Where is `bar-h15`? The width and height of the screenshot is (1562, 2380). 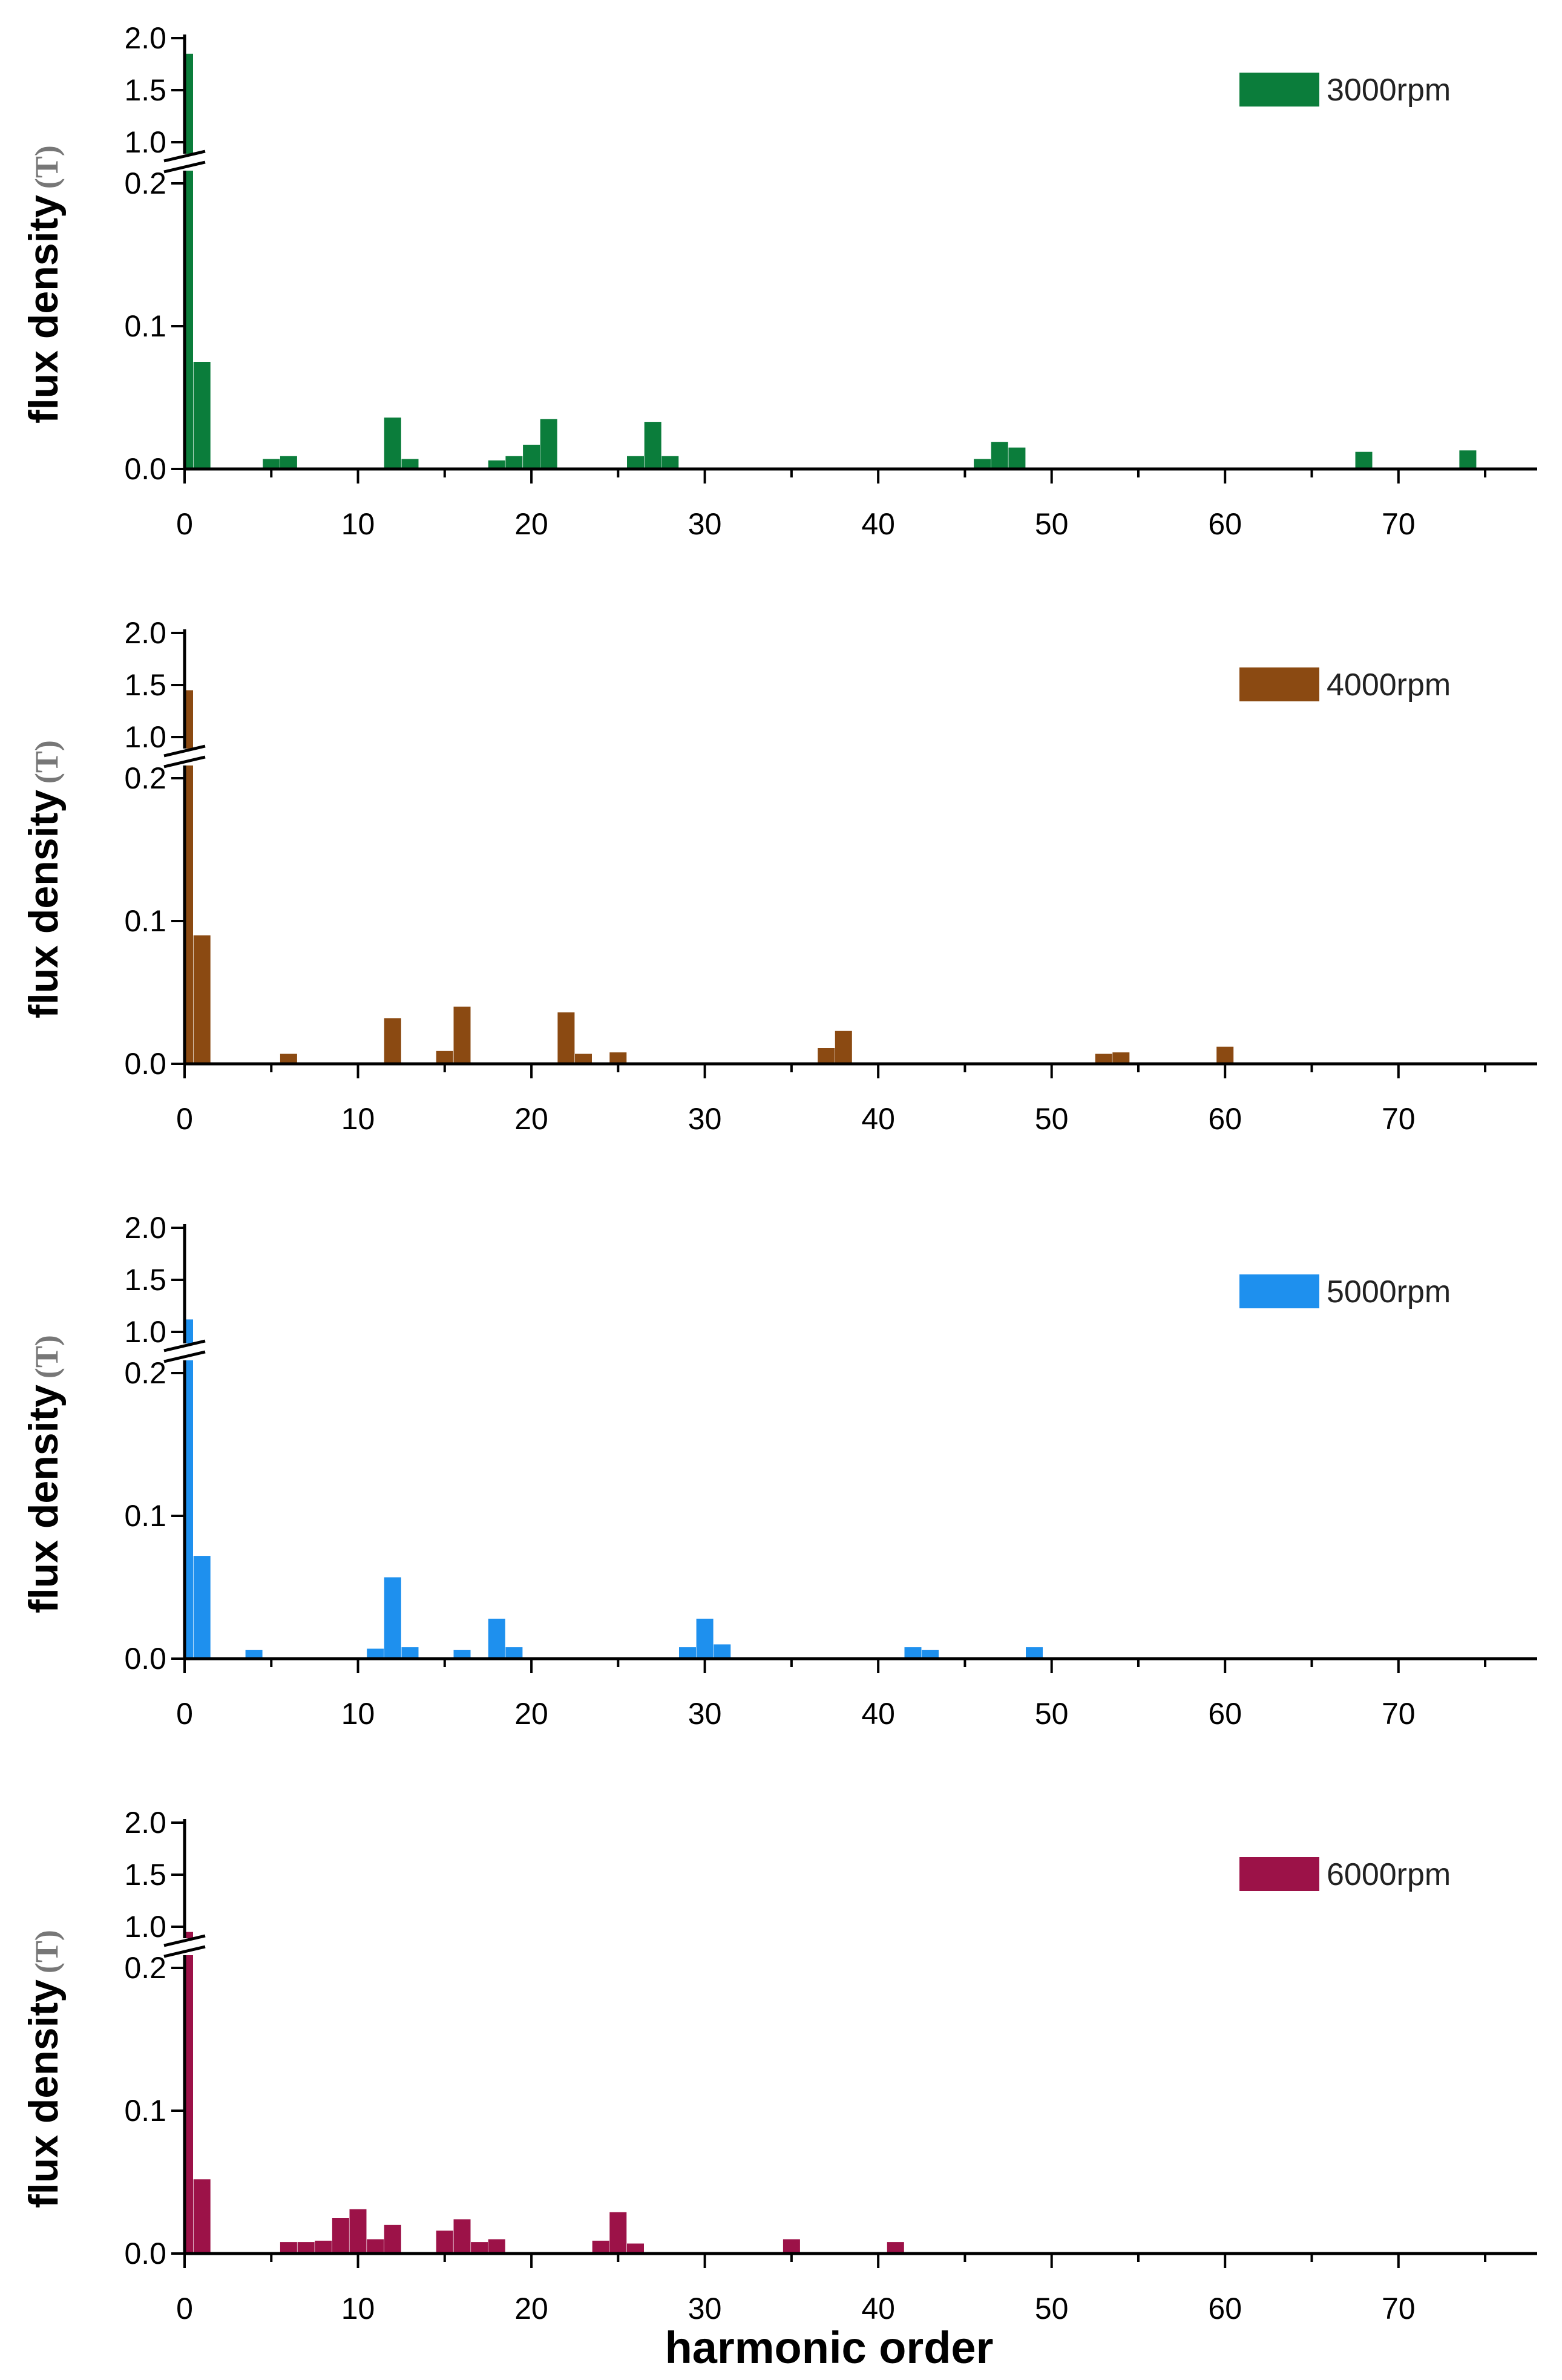 bar-h15 is located at coordinates (444, 2242).